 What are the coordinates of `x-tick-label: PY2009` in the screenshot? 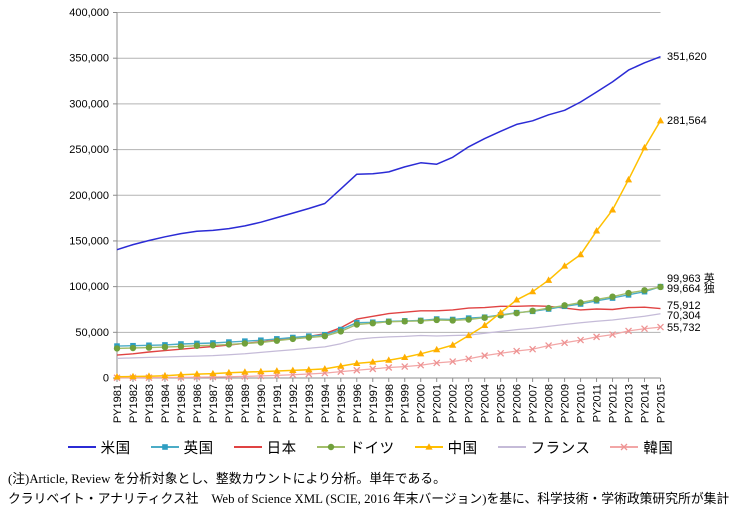 It's located at (566, 403).